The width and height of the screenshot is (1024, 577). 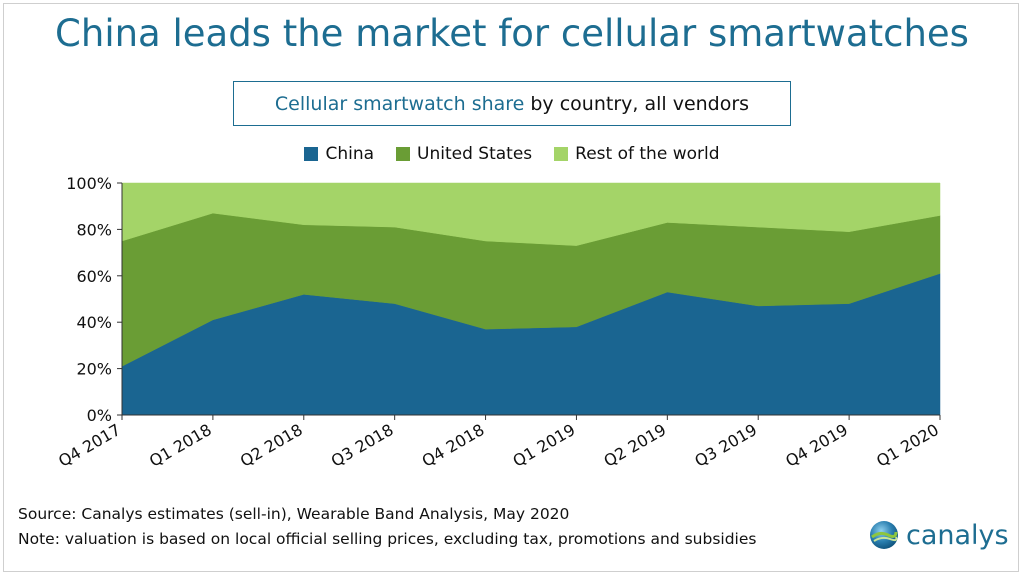 What do you see at coordinates (544, 445) in the screenshot?
I see `x-tick-label: Q1 2019` at bounding box center [544, 445].